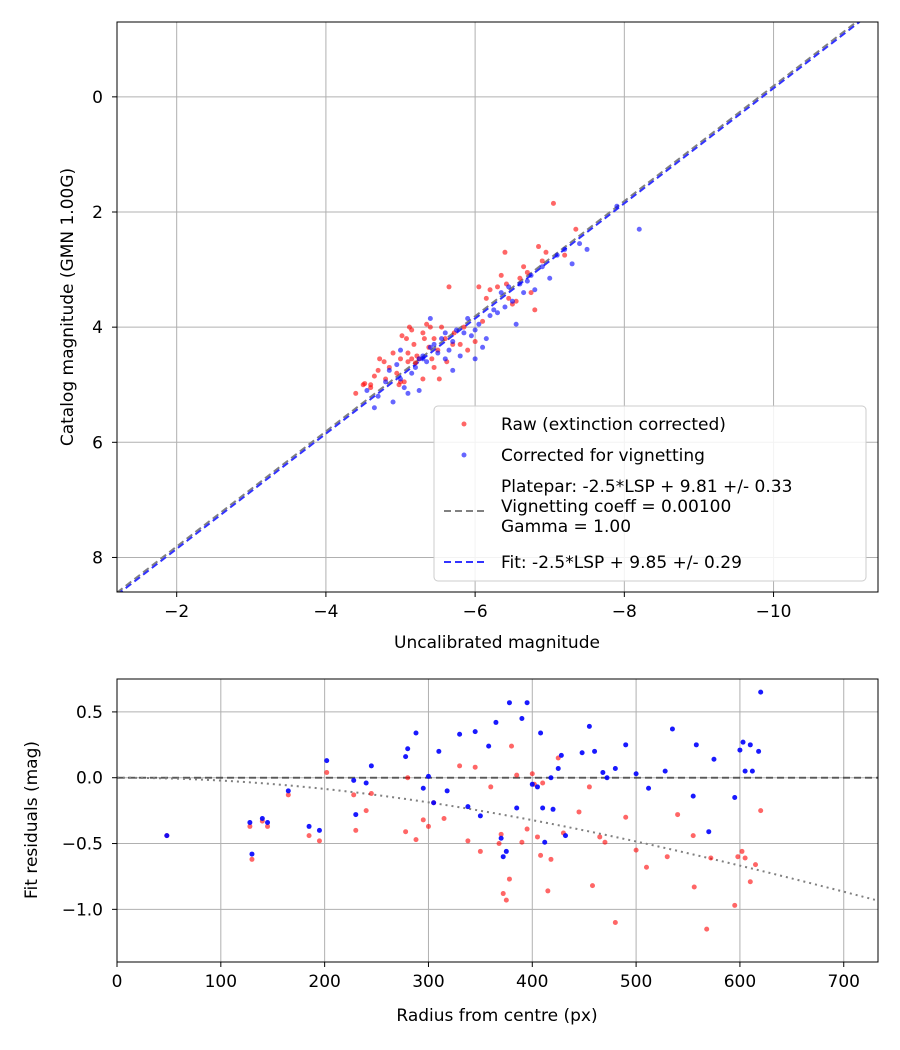  What do you see at coordinates (497, 643) in the screenshot?
I see `top-x-axis-label: Uncalibrated magnitude` at bounding box center [497, 643].